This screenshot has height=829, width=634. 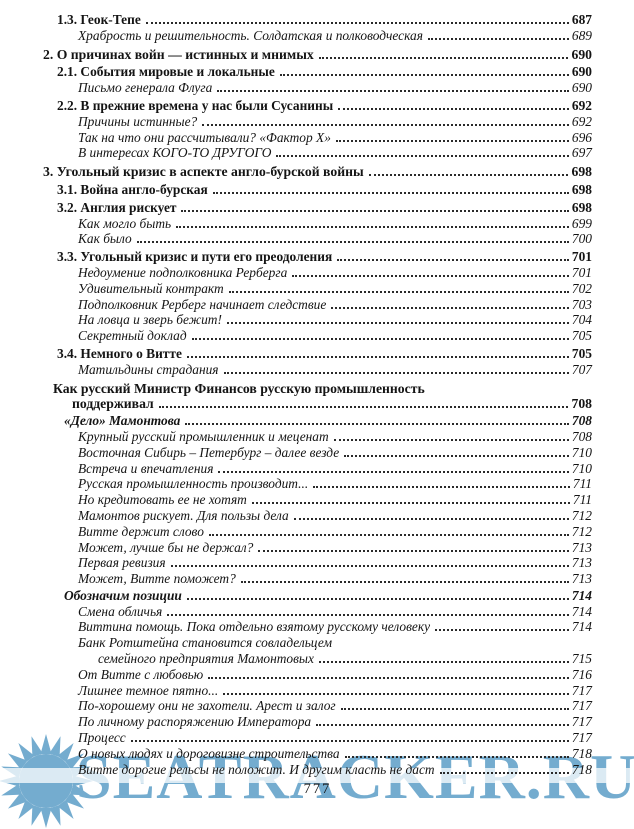 What do you see at coordinates (145, 88) in the screenshot?
I see `toc-entry-title: Письмо генерала Флуга` at bounding box center [145, 88].